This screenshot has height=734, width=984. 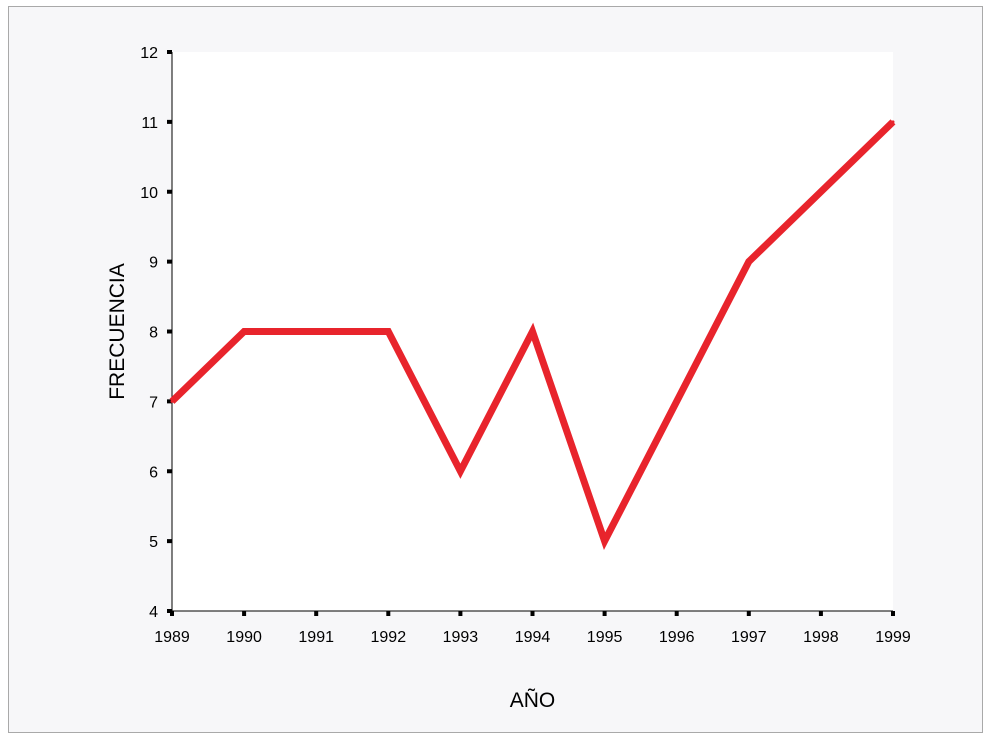 I want to click on x-tick-label: 1989, so click(x=172, y=637).